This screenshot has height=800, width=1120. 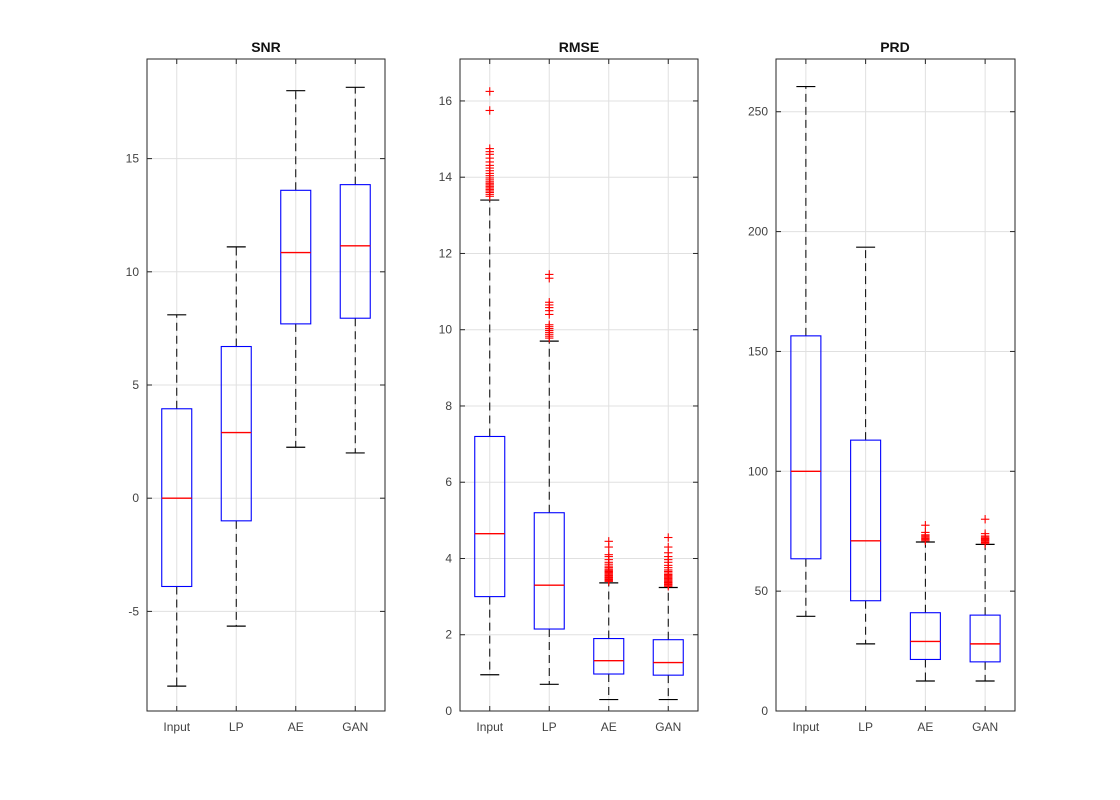 What do you see at coordinates (446, 101) in the screenshot?
I see `y-tick-label: 16` at bounding box center [446, 101].